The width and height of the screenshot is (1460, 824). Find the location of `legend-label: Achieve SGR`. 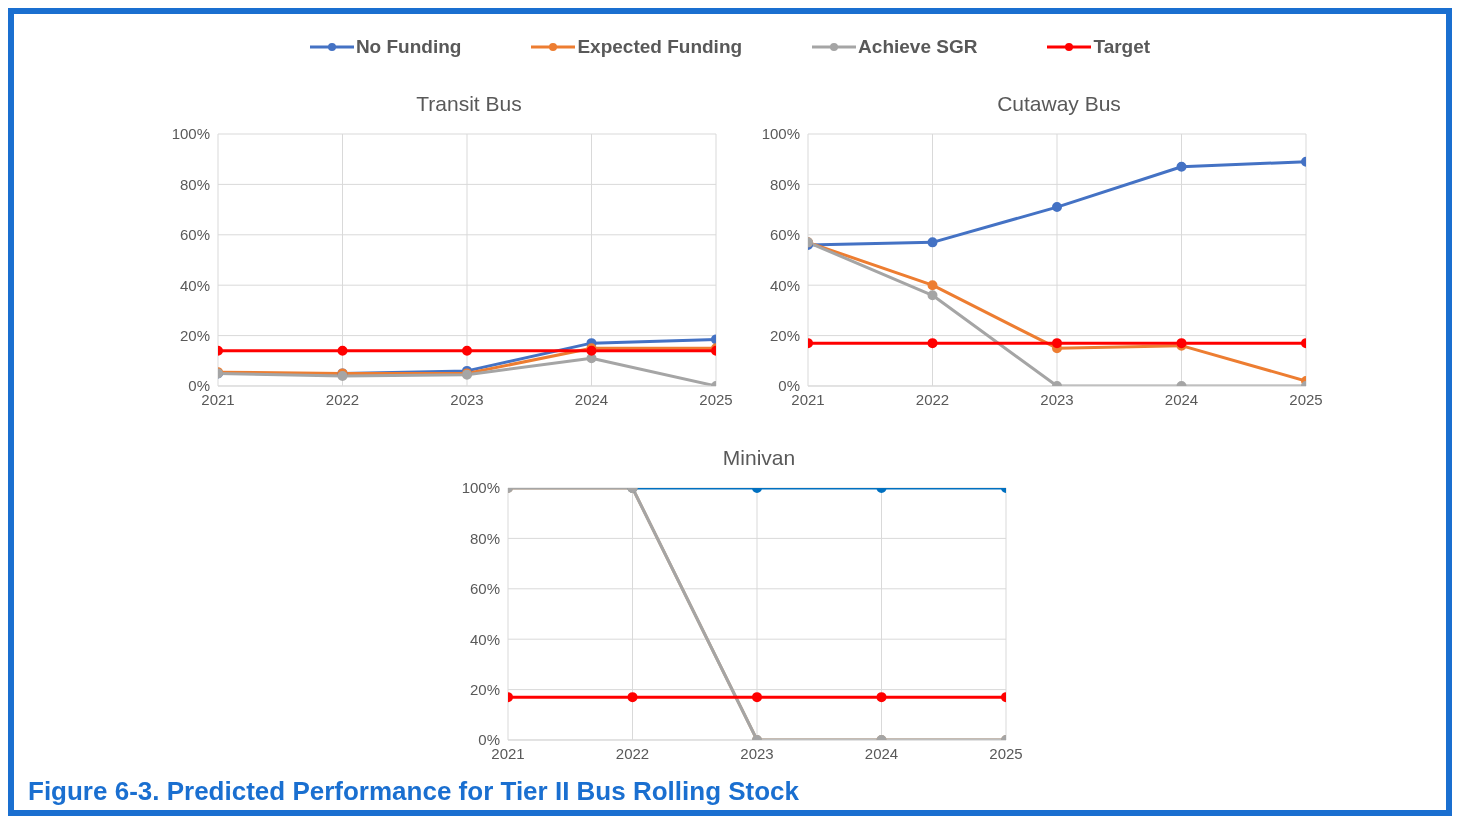

legend-label: Achieve SGR is located at coordinates (918, 47).